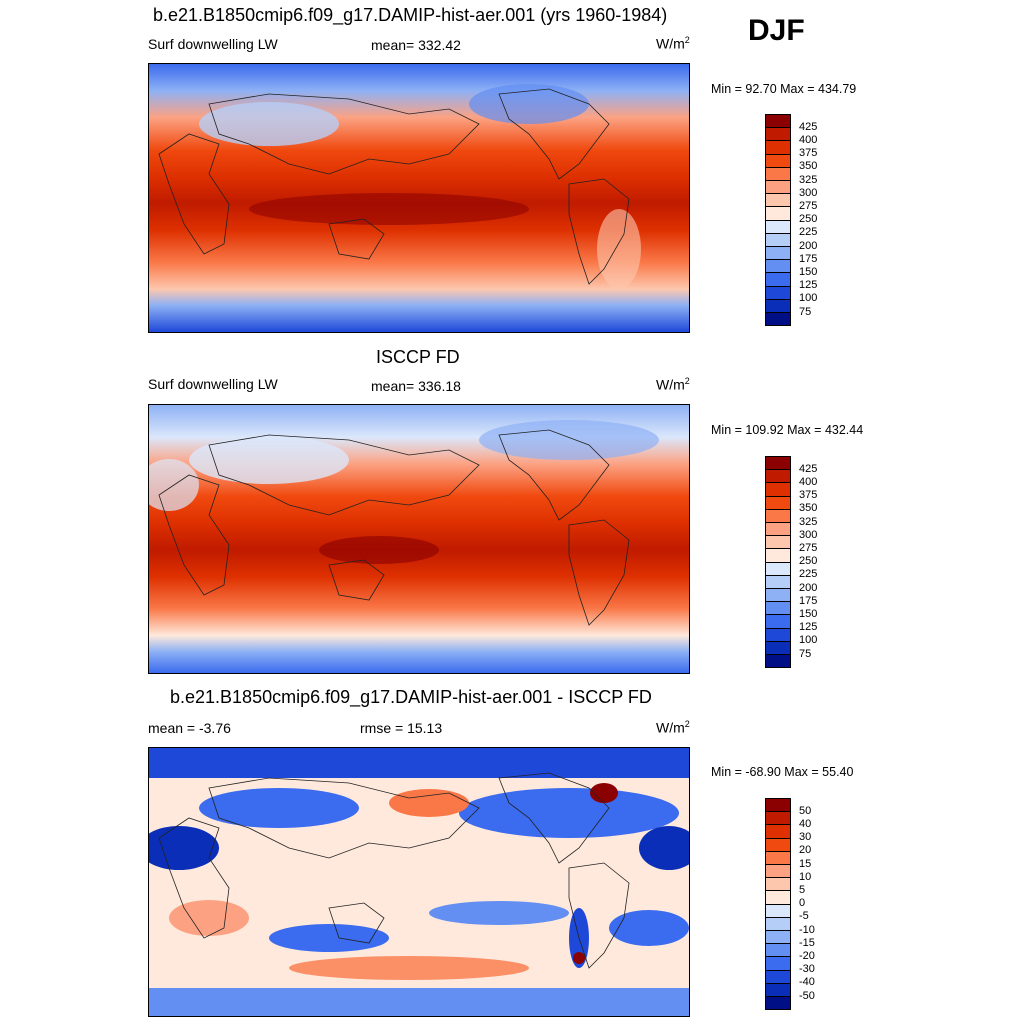  Describe the element at coordinates (808, 139) in the screenshot. I see `colorbar-tick-label: 400` at that location.